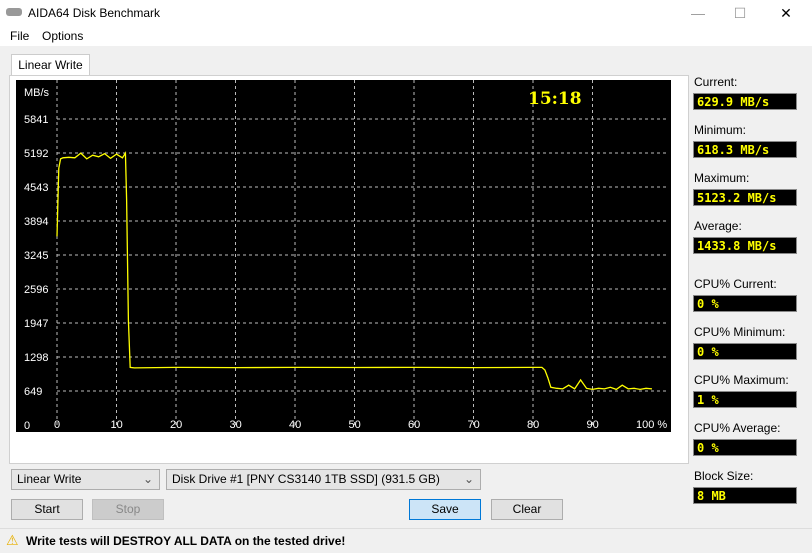  Describe the element at coordinates (722, 178) in the screenshot. I see `stat-label: Maximum:` at that location.